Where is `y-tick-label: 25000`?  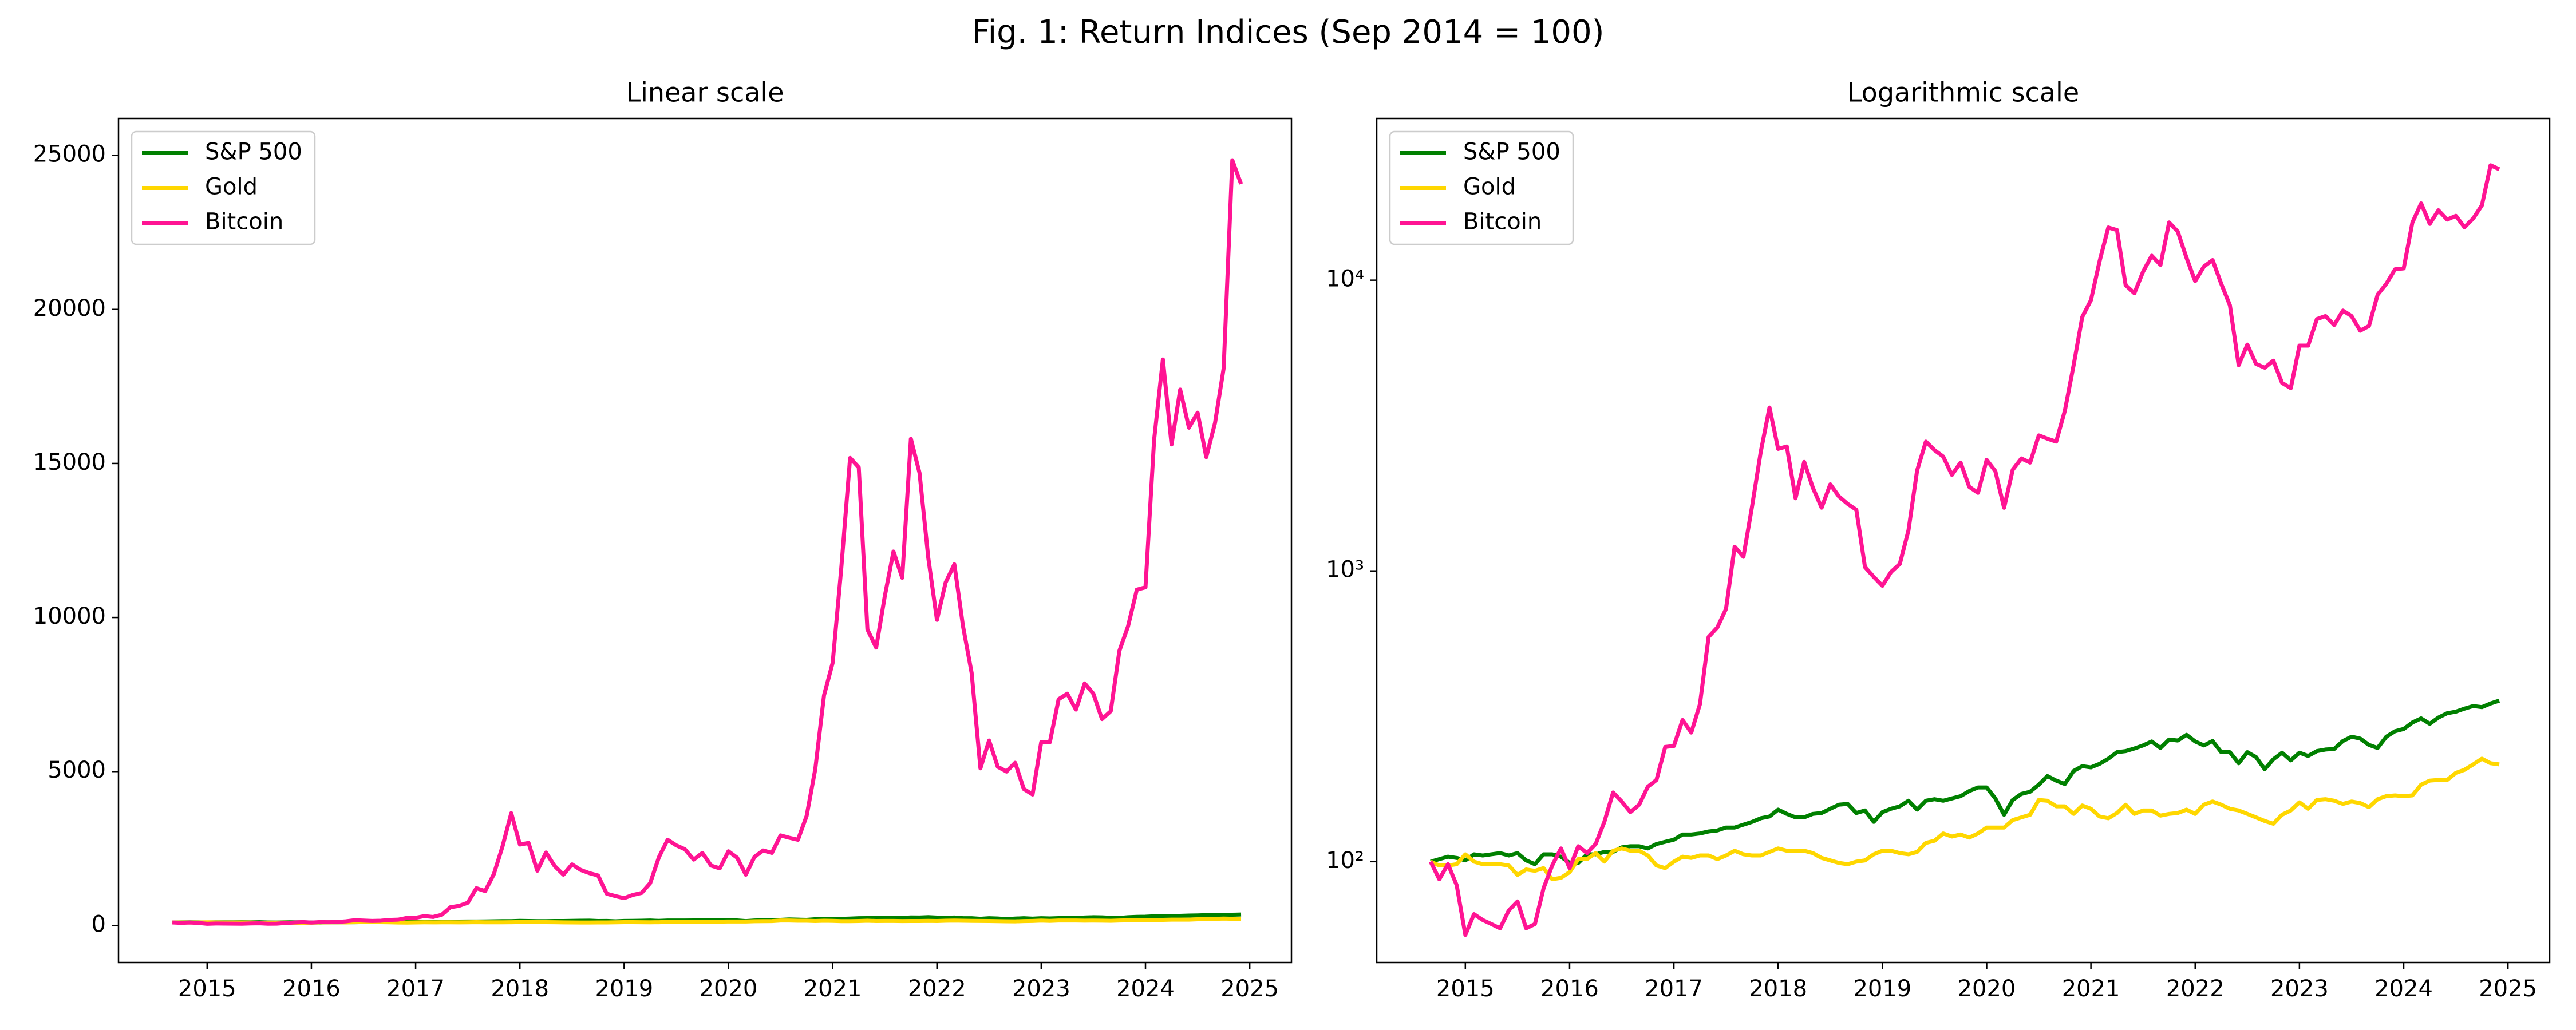
y-tick-label: 25000 is located at coordinates (69, 154).